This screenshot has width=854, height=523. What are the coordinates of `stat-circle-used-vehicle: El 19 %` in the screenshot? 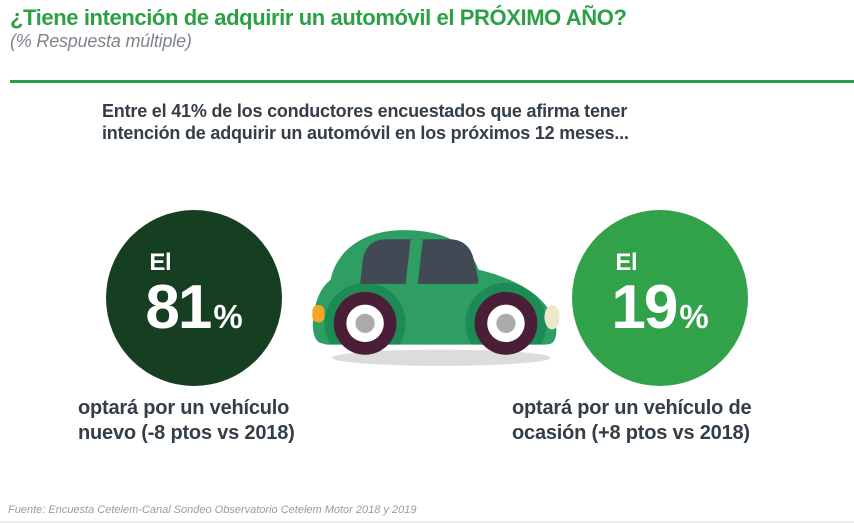 It's located at (660, 298).